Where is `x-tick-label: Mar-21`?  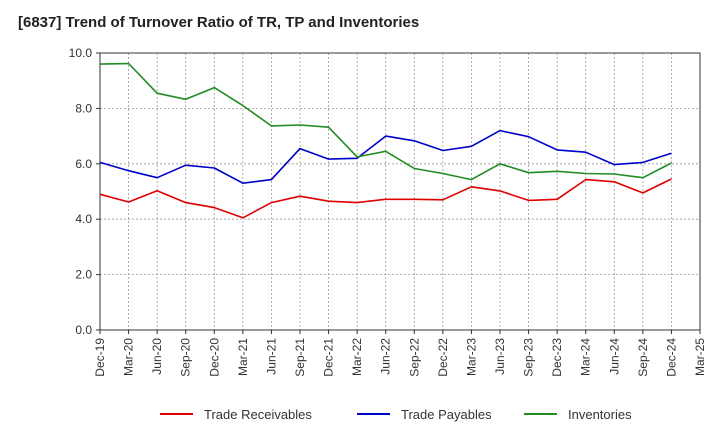
x-tick-label: Mar-21 is located at coordinates (243, 357).